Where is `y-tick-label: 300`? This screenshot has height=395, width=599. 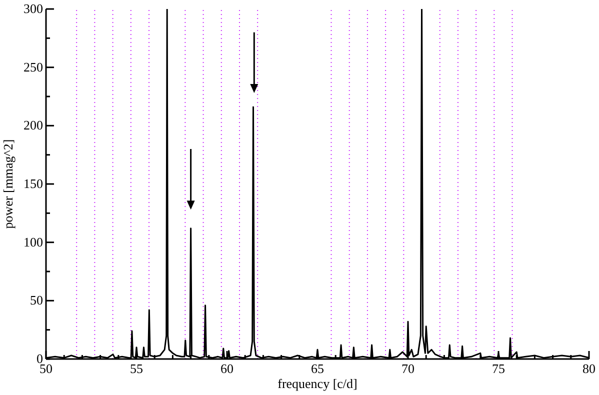
y-tick-label: 300 is located at coordinates (33, 8).